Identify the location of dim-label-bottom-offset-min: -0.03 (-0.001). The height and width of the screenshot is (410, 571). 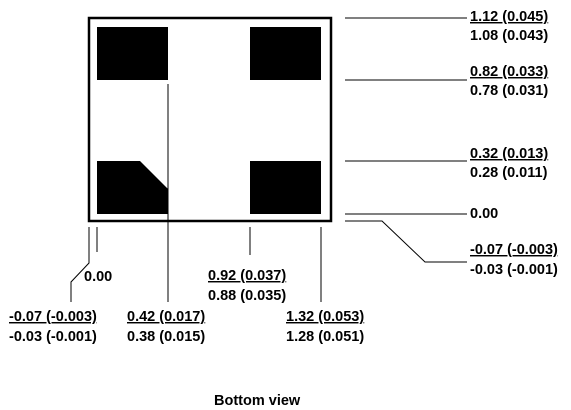
(53, 337).